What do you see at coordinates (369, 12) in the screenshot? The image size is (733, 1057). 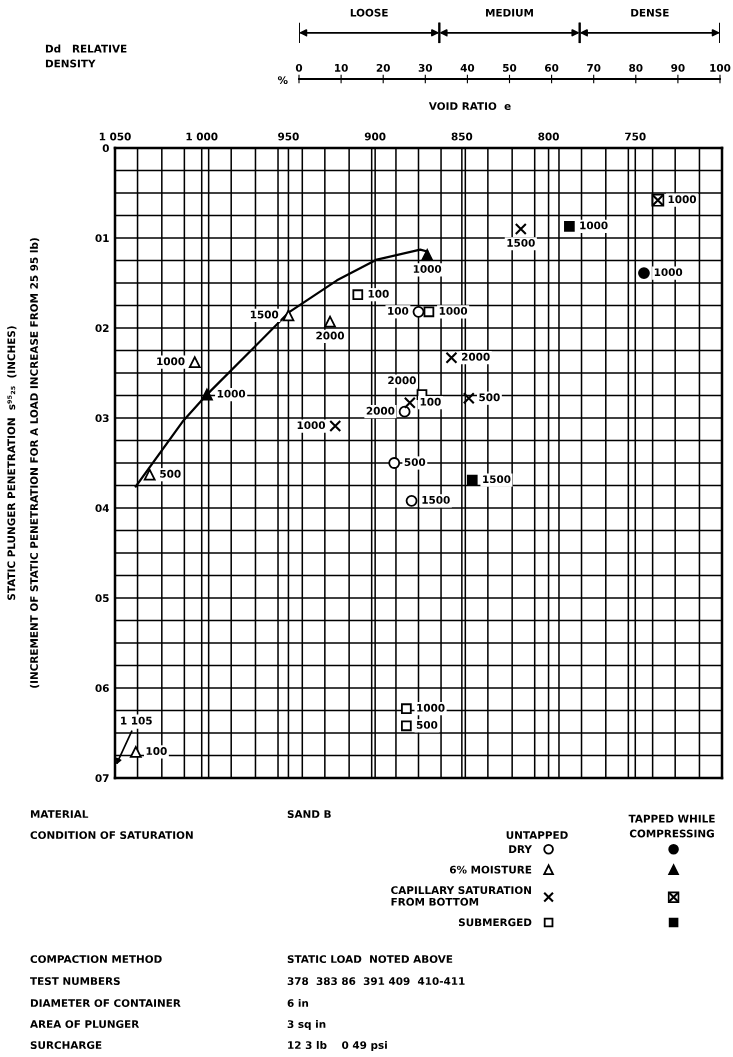 I see `text: LOOSE` at bounding box center [369, 12].